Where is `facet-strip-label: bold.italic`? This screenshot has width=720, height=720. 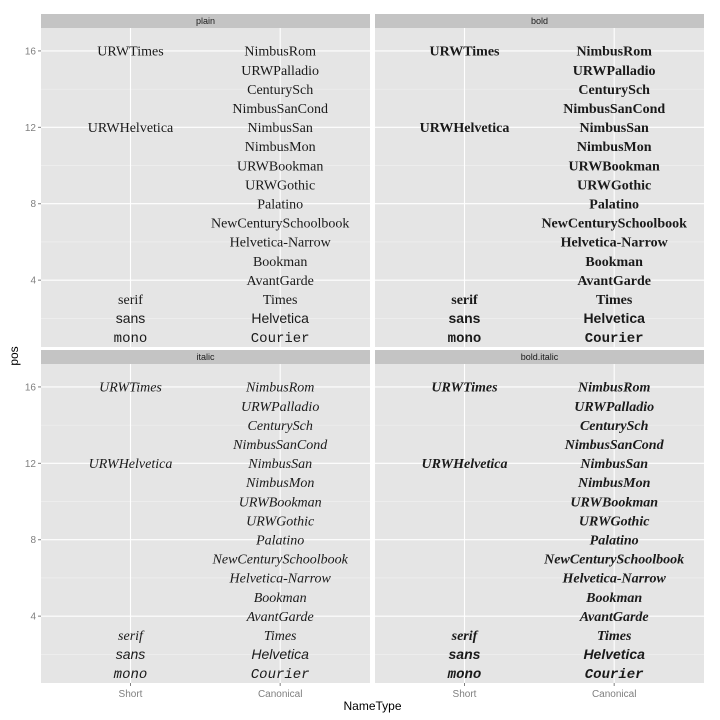 facet-strip-label: bold.italic is located at coordinates (540, 357).